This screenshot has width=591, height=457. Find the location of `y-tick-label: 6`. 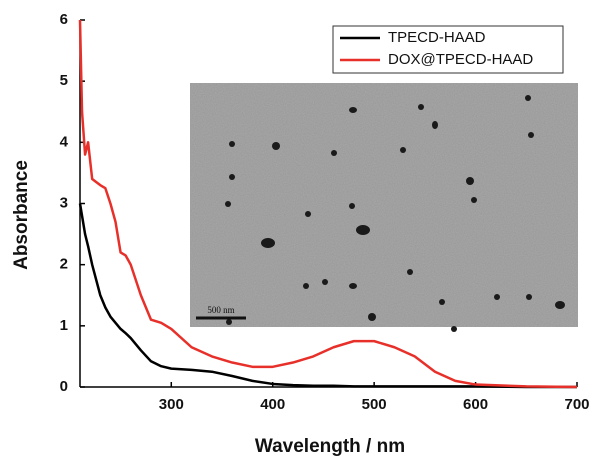

y-tick-label: 6 is located at coordinates (64, 19).